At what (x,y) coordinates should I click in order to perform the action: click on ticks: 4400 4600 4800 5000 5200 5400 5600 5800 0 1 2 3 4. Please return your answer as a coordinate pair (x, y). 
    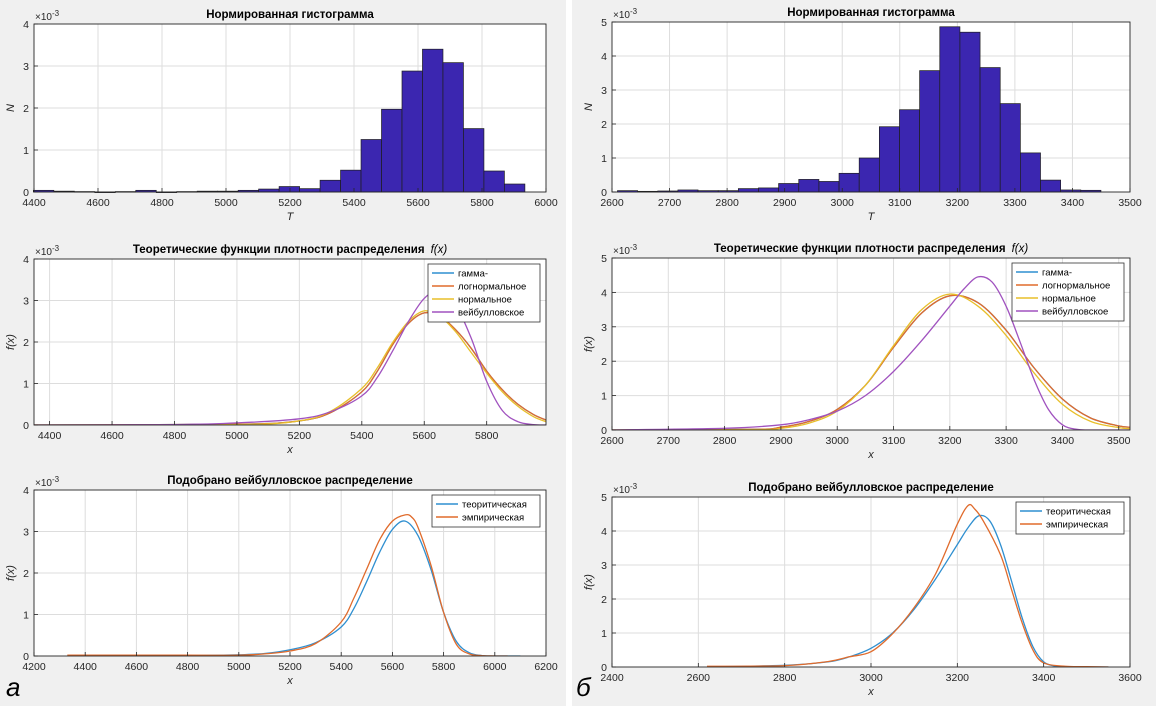
    Looking at the image, I should click on (260, 348).